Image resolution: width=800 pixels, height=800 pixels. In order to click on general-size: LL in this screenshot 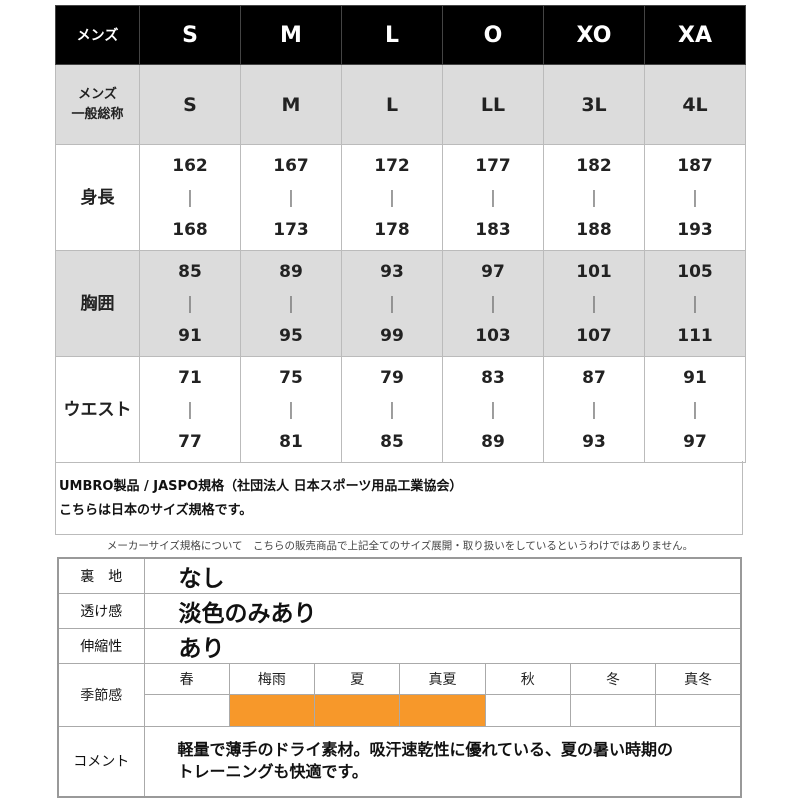, I will do `click(493, 104)`.